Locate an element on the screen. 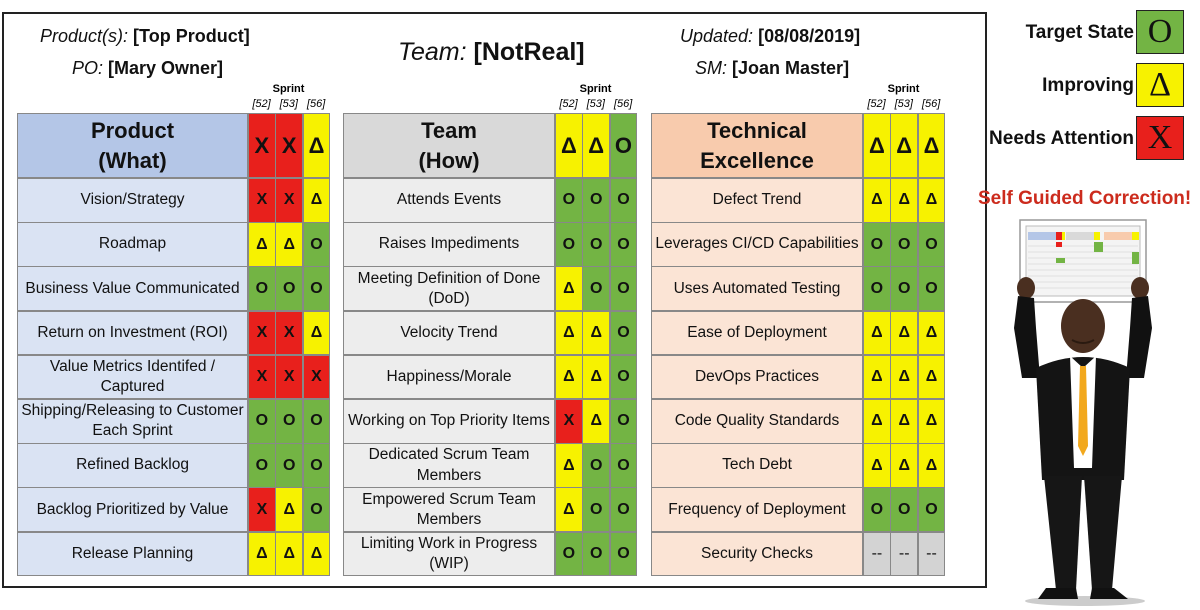  updated-header: Updated: [08/08/2019] is located at coordinates (770, 36).